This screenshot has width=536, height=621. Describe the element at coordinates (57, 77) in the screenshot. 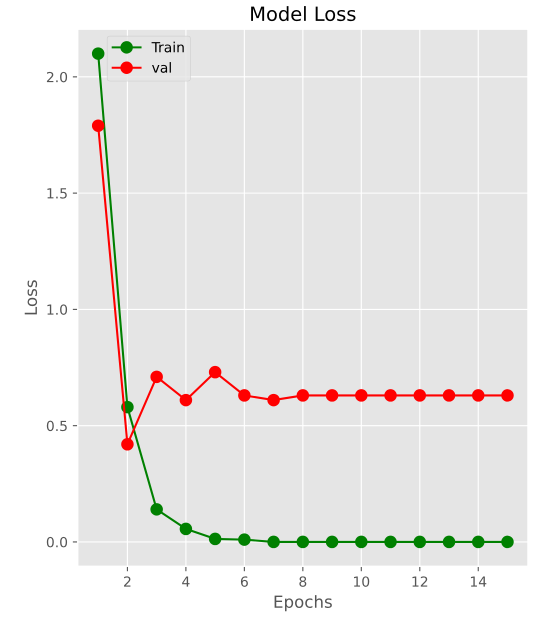

I see `y-tick-label: 2.0` at that location.